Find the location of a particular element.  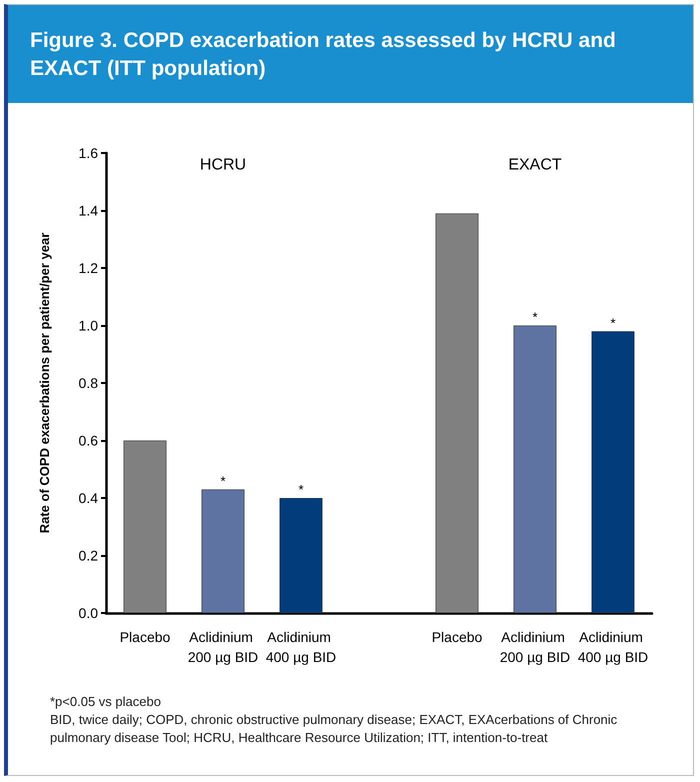

y-tick-label: 0.8 is located at coordinates (88, 383).